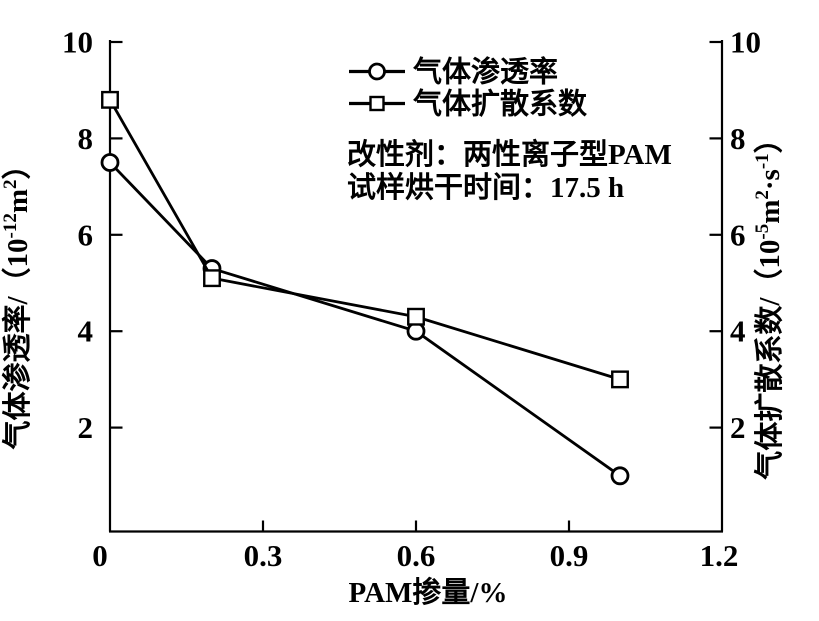 This screenshot has height=621, width=819. Describe the element at coordinates (569, 555) in the screenshot. I see `x-tick-label: 0.9` at that location.